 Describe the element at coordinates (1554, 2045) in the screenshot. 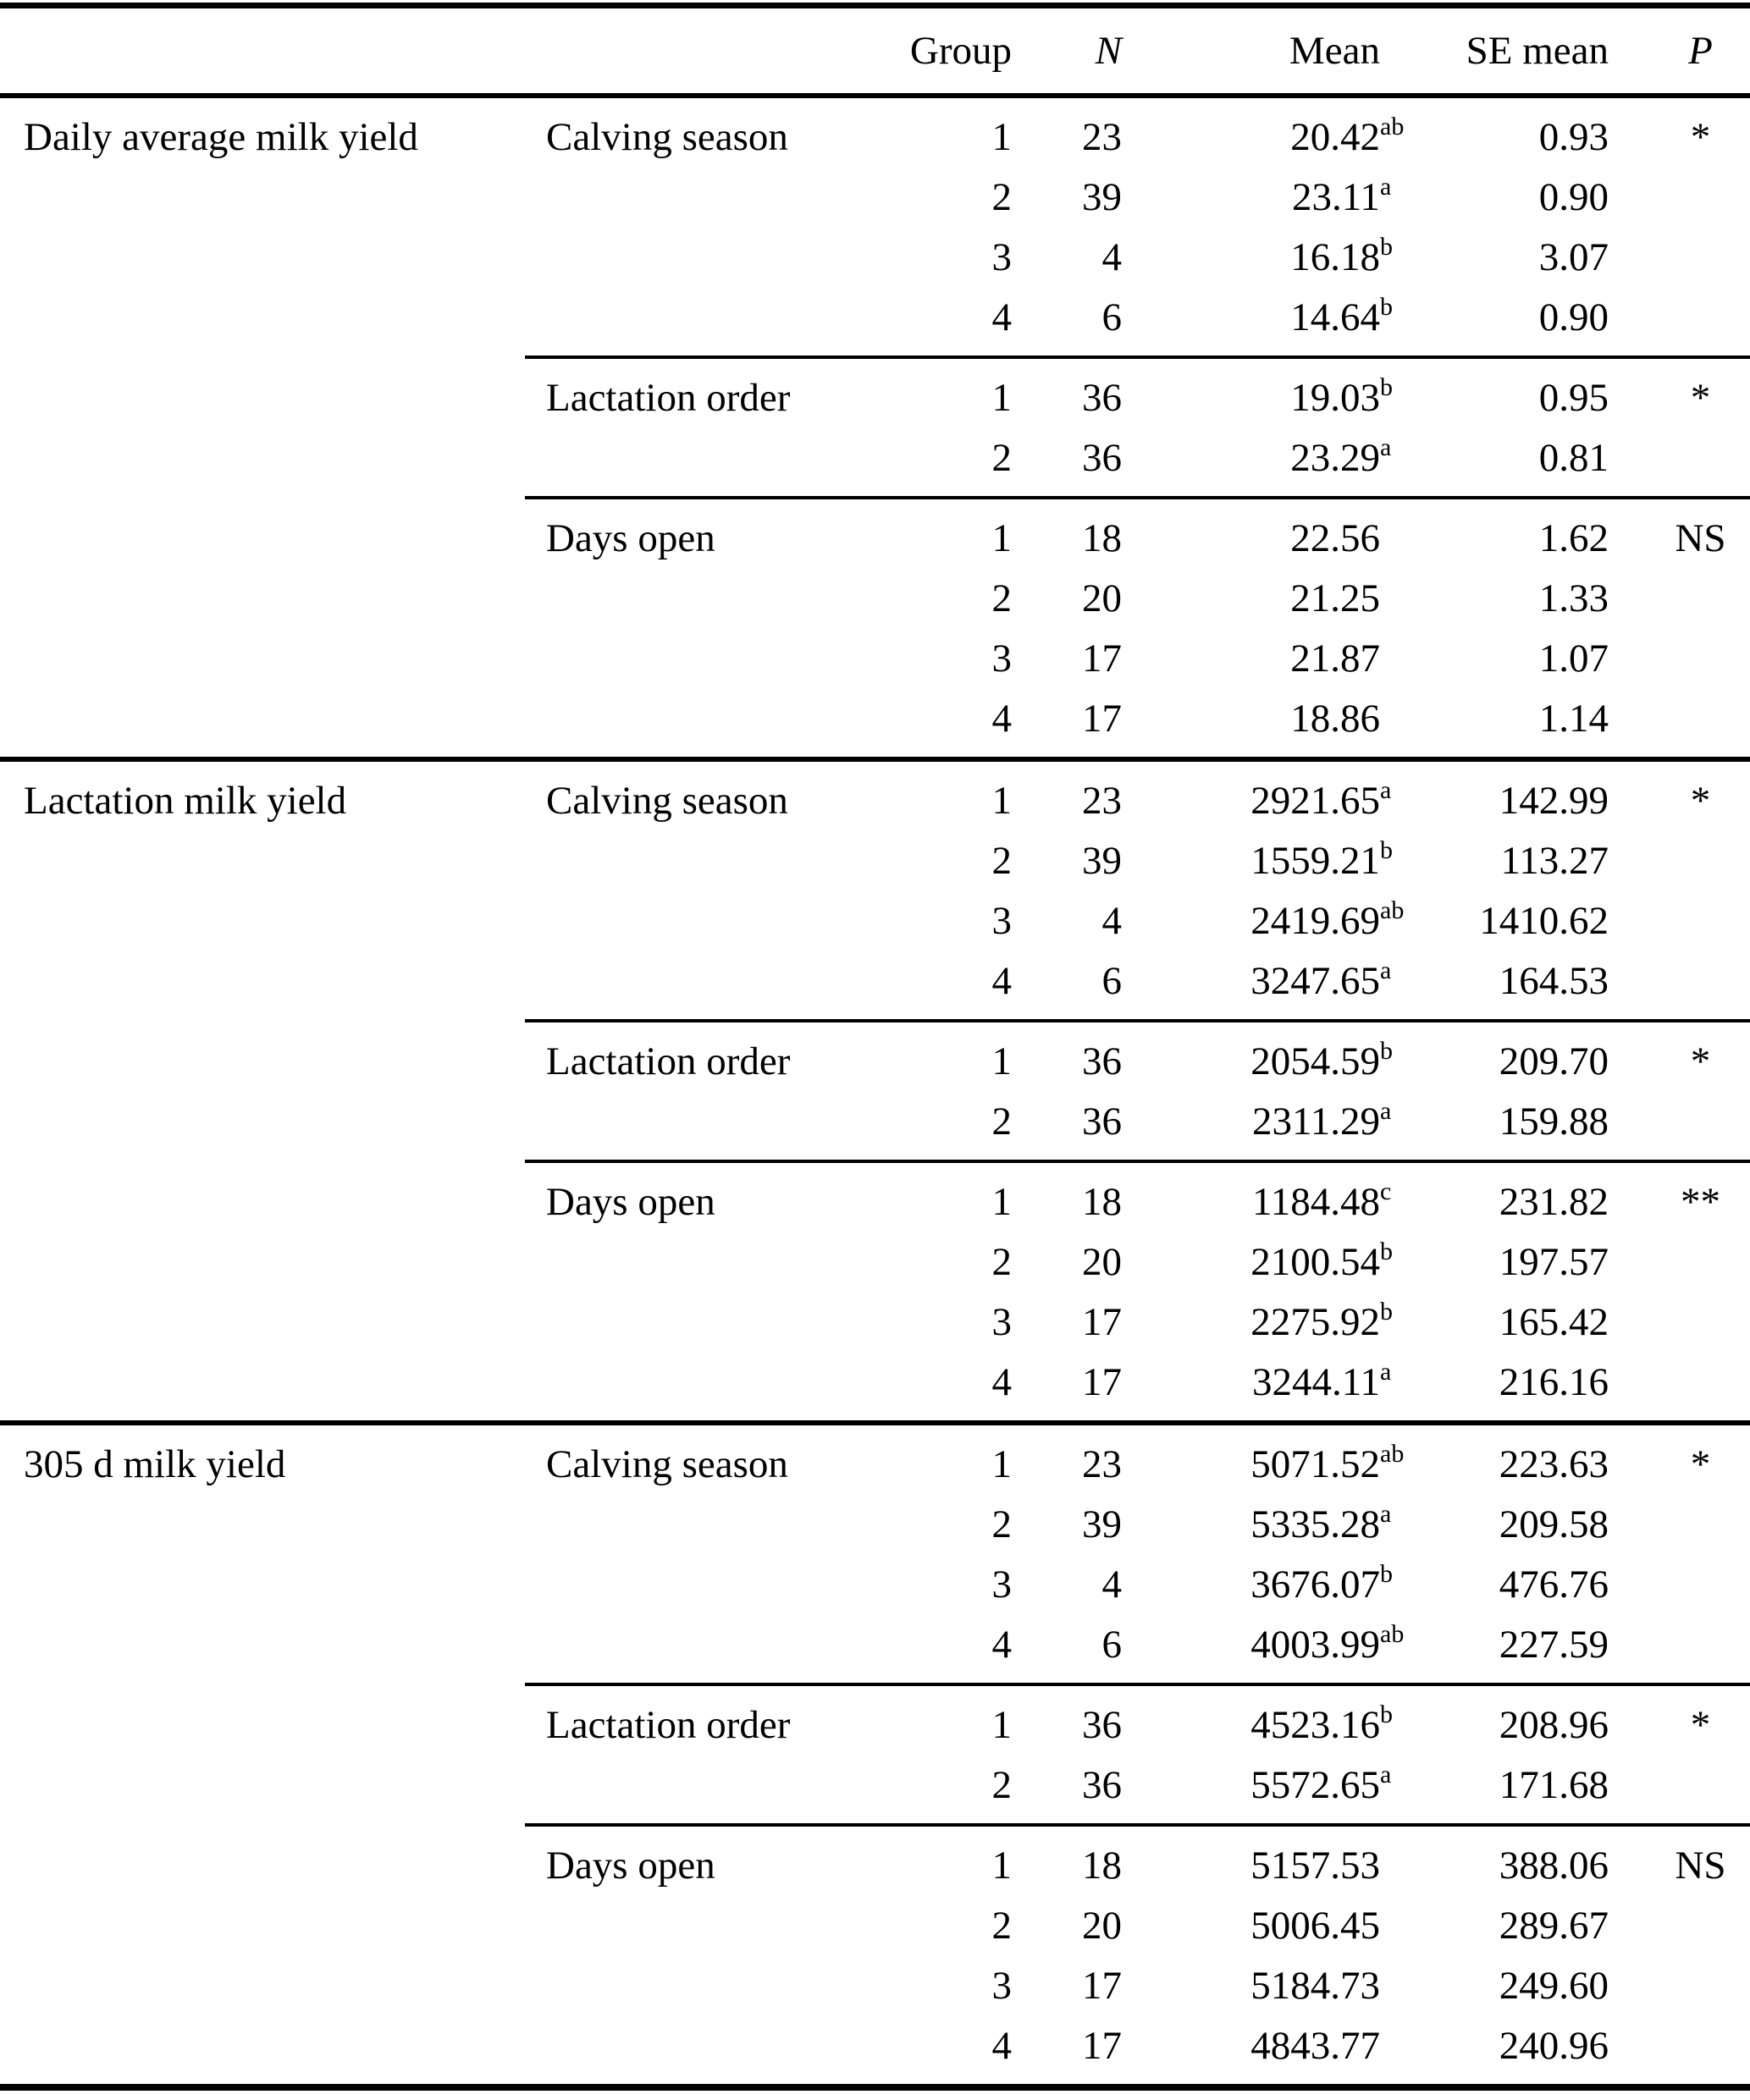

I see `cell-se-mean: 240.96` at that location.